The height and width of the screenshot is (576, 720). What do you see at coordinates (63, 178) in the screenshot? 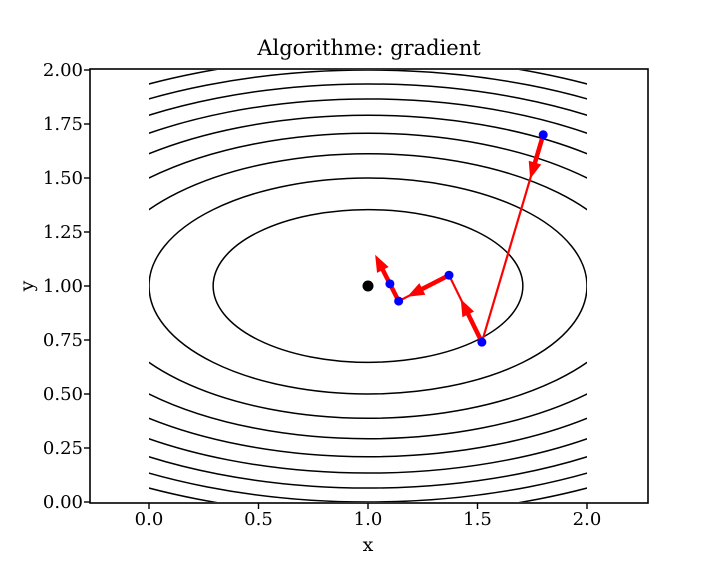
I see `y-tick-label: 1.50` at bounding box center [63, 178].